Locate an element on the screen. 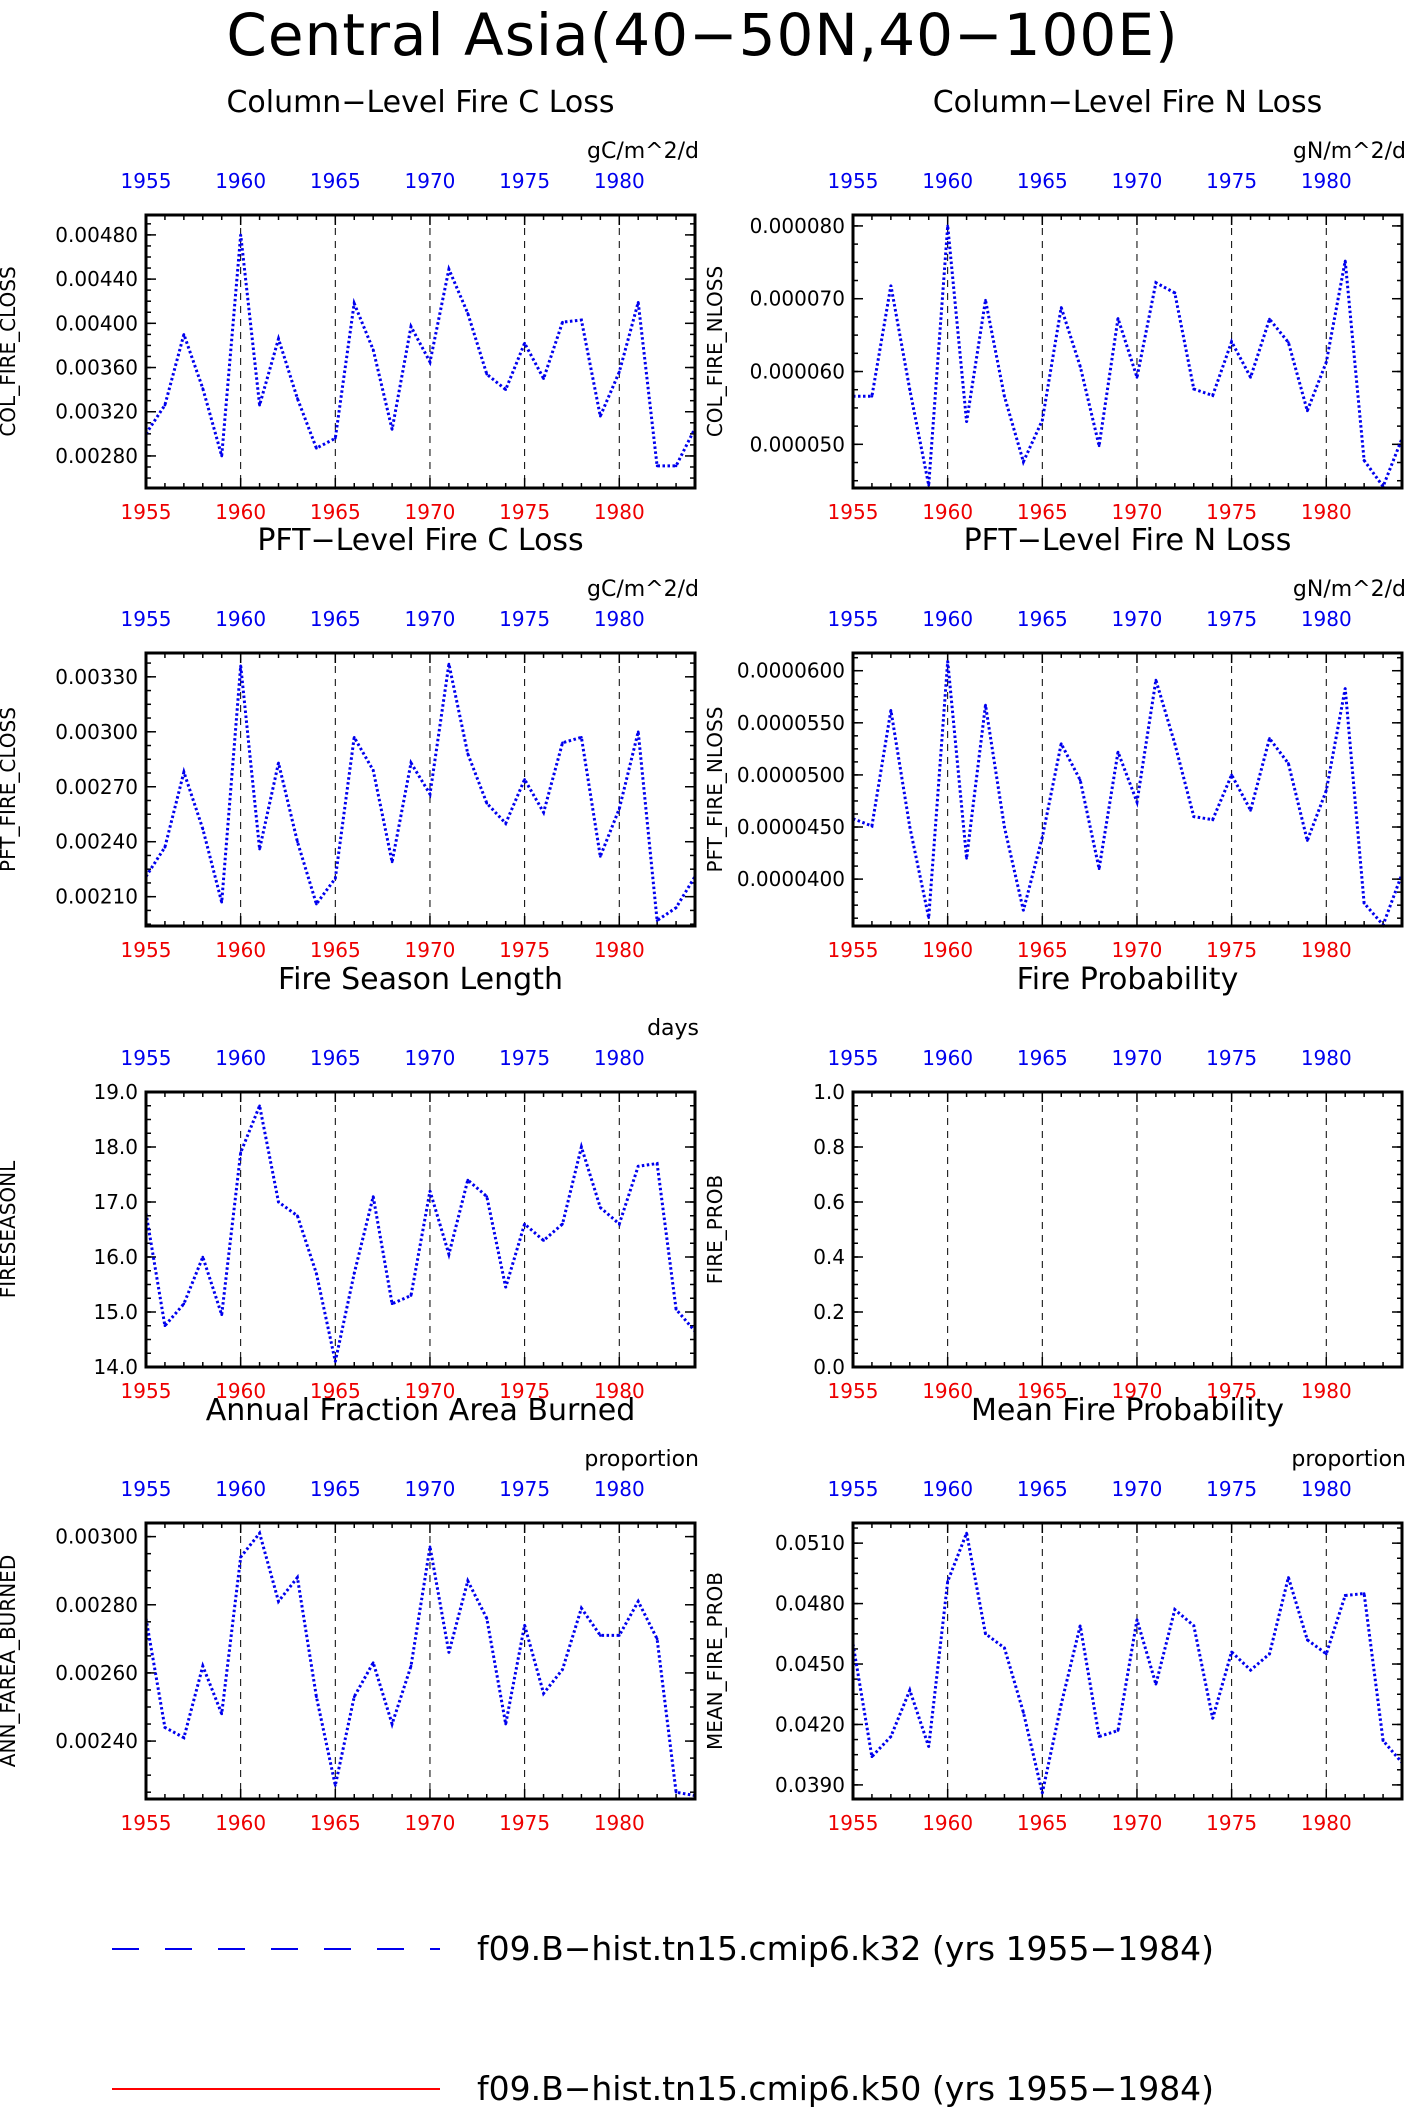  y-tick-label: 0.000080 is located at coordinates (797, 226).